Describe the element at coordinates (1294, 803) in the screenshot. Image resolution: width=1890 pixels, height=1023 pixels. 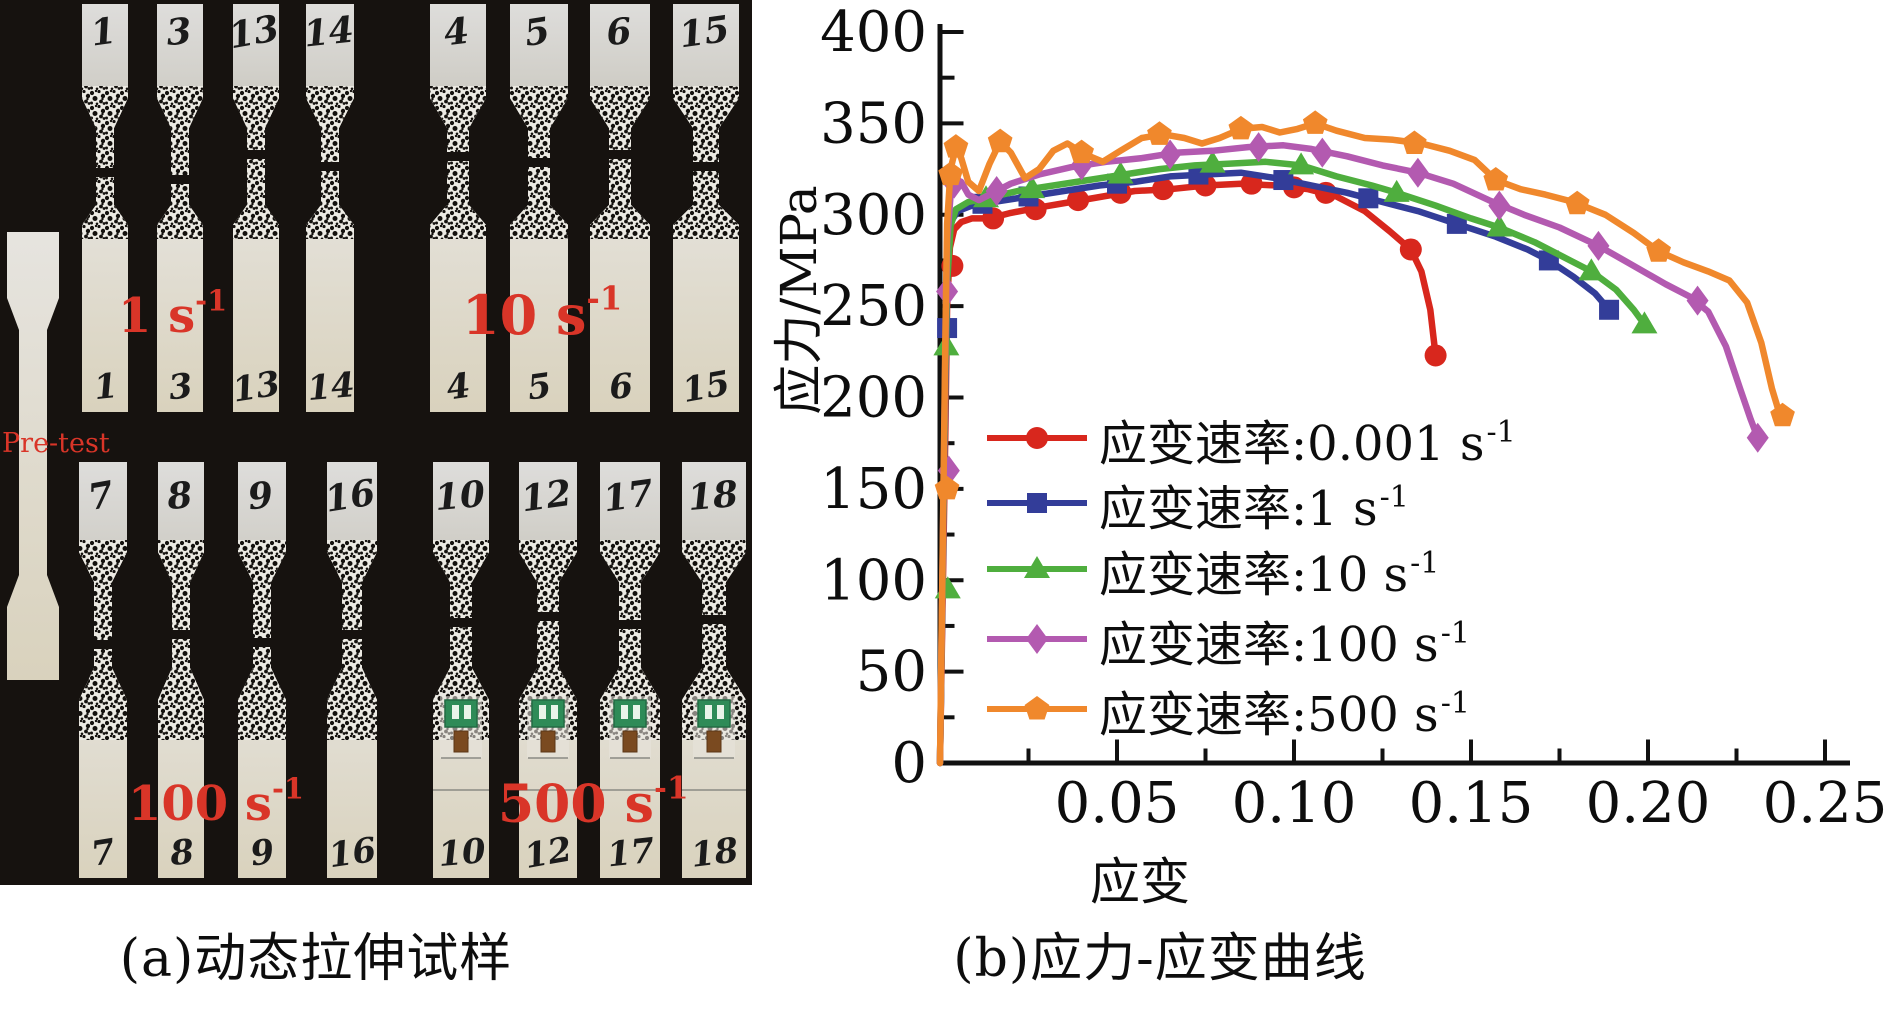
I see `x-tick-label: 0.10` at that location.